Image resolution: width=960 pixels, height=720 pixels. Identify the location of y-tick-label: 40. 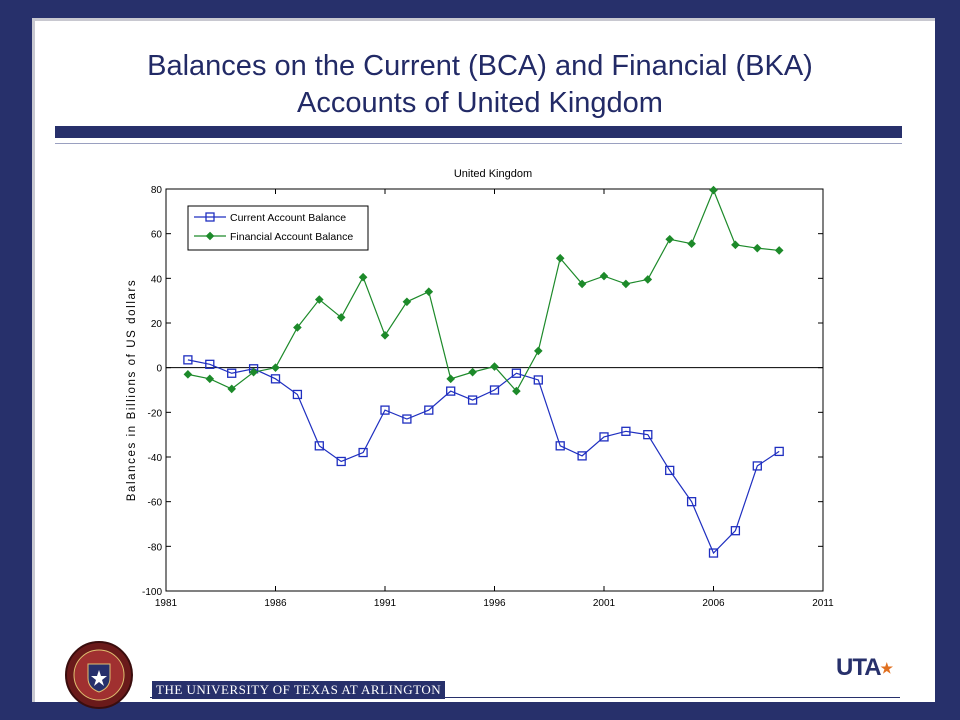
(157, 279).